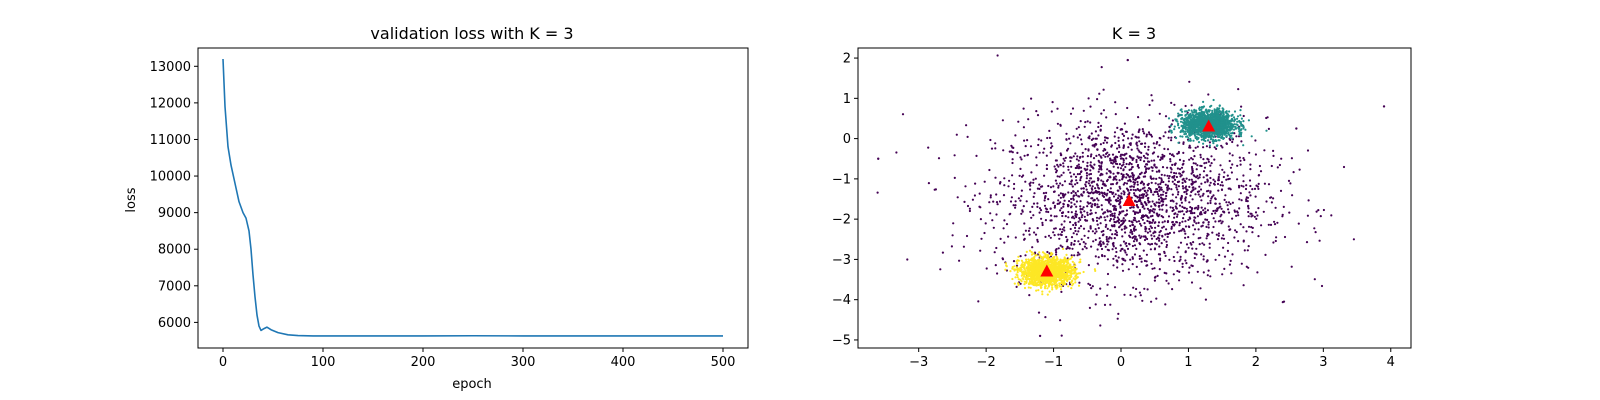  Describe the element at coordinates (472, 384) in the screenshot. I see `loss-chart-xlabel: epoch` at that location.